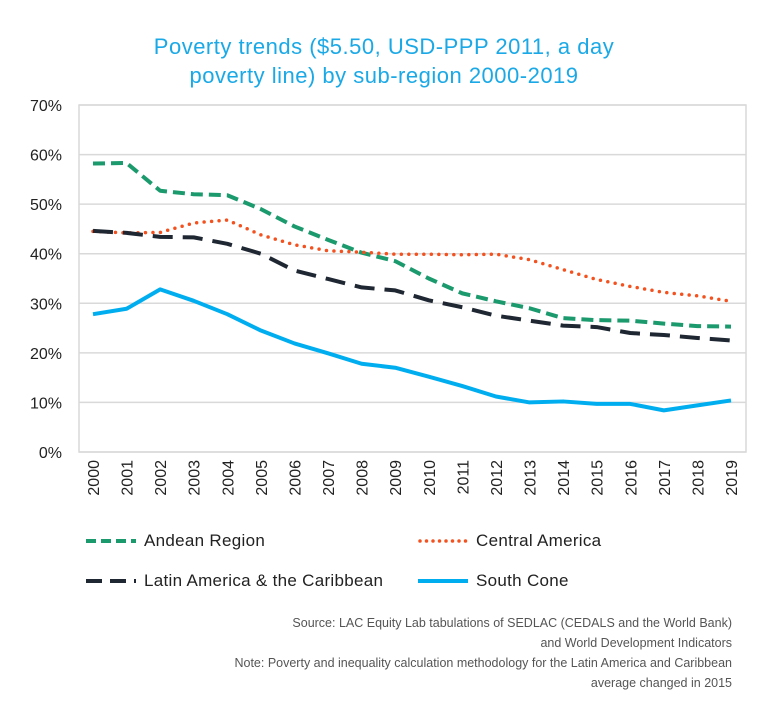 The image size is (768, 721). Describe the element at coordinates (205, 540) in the screenshot. I see `legend-label: Andean Region` at that location.